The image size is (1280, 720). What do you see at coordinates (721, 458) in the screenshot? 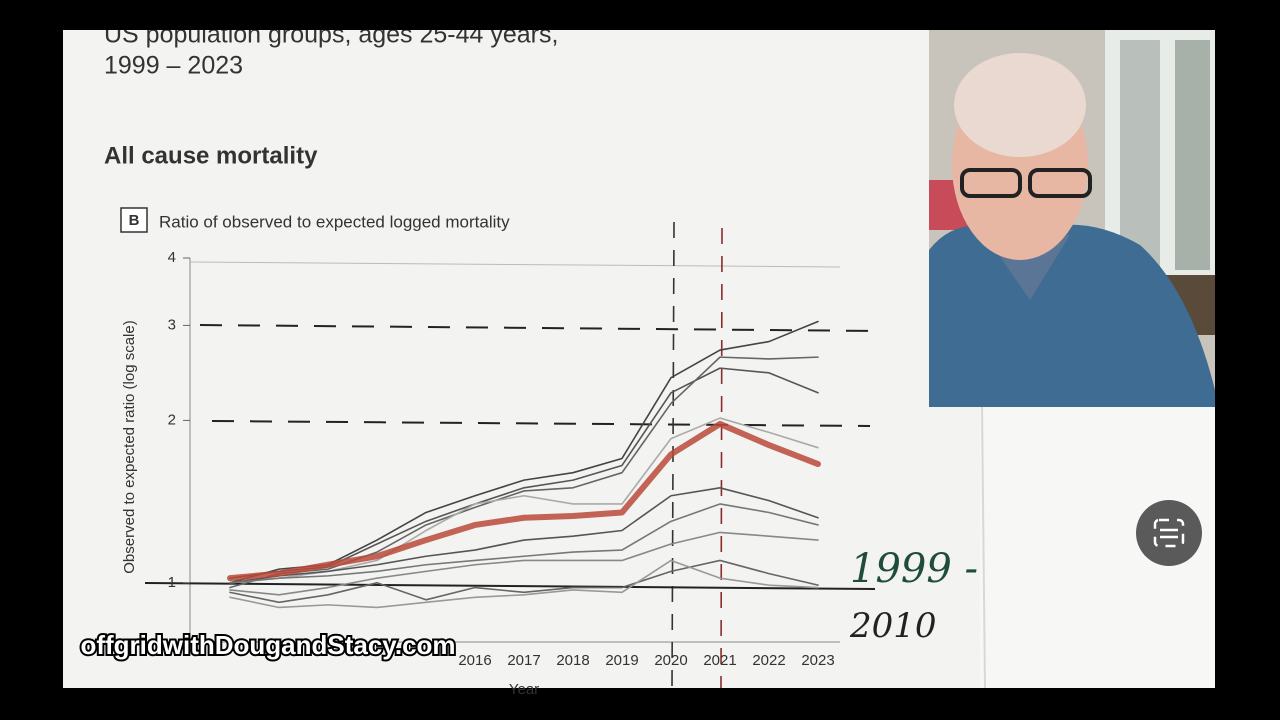
I see `hand-dash-vertical` at bounding box center [721, 458].